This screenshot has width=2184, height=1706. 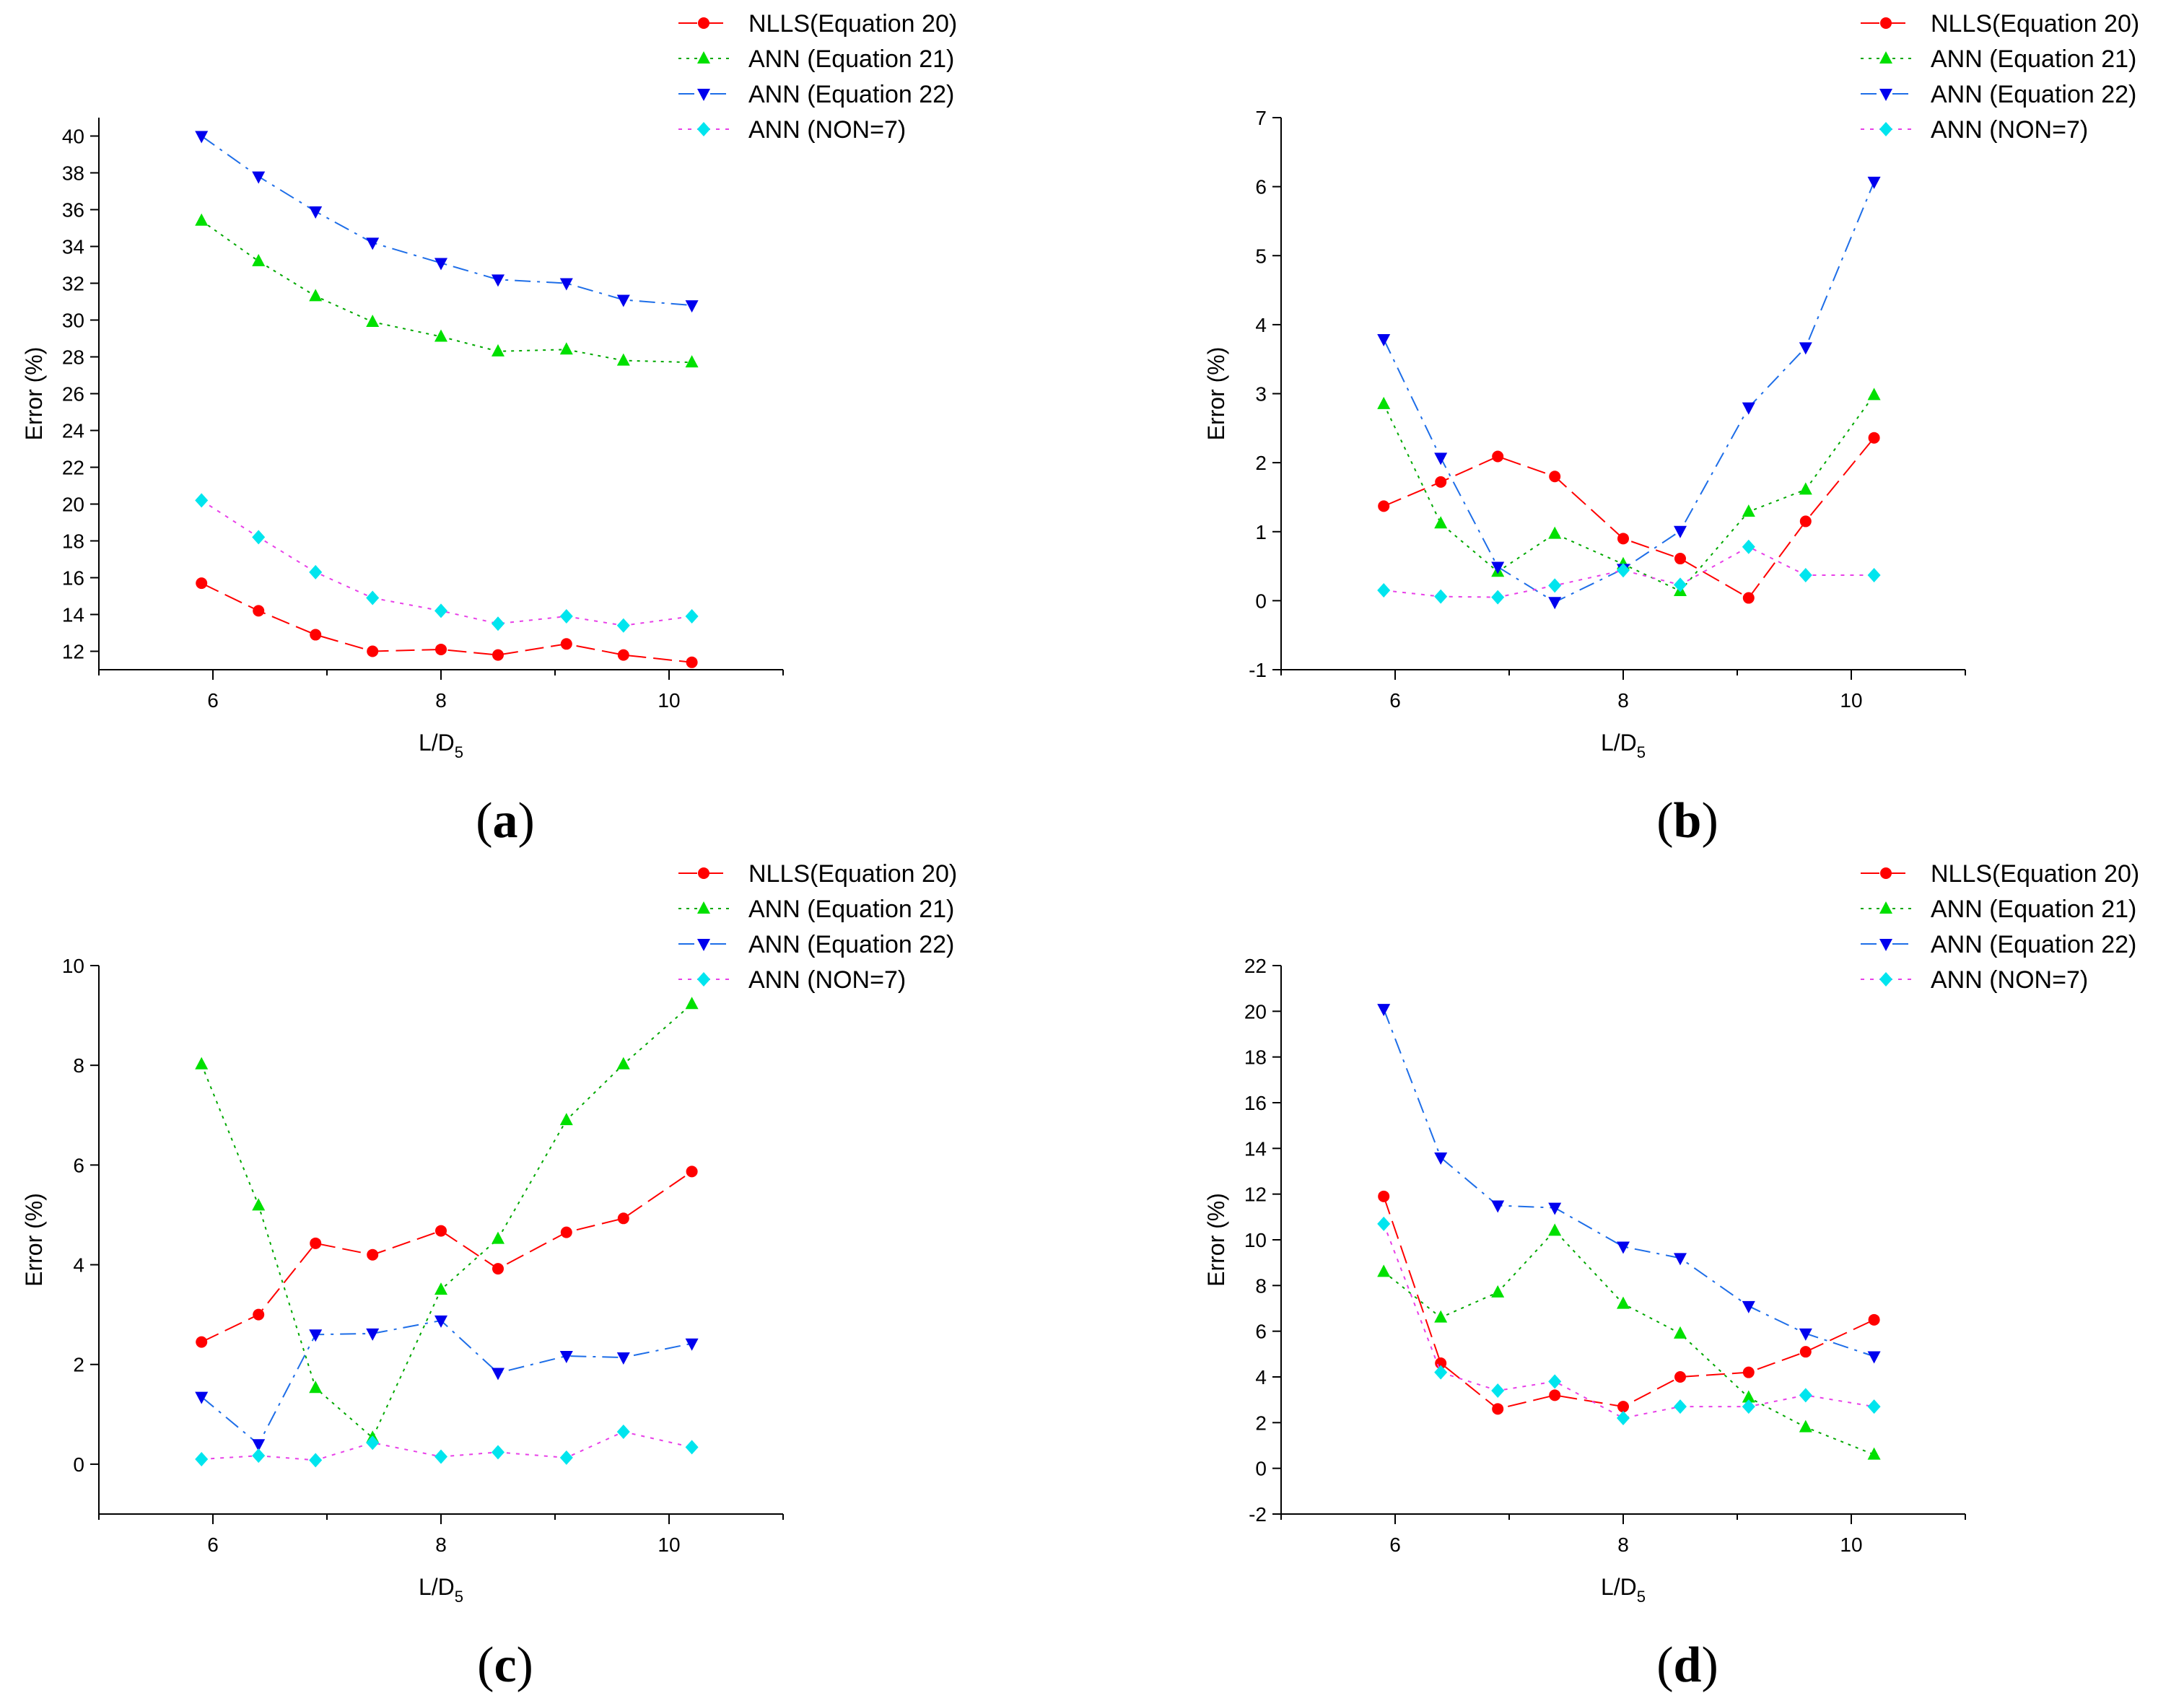 What do you see at coordinates (2009, 130) in the screenshot?
I see `legend-label: ANN (NON=7)` at bounding box center [2009, 130].